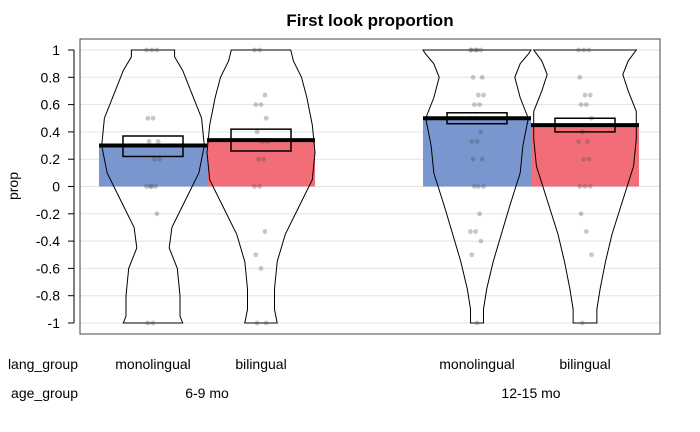  Describe the element at coordinates (369, 20) in the screenshot. I see `chart-title: First look proportion` at that location.